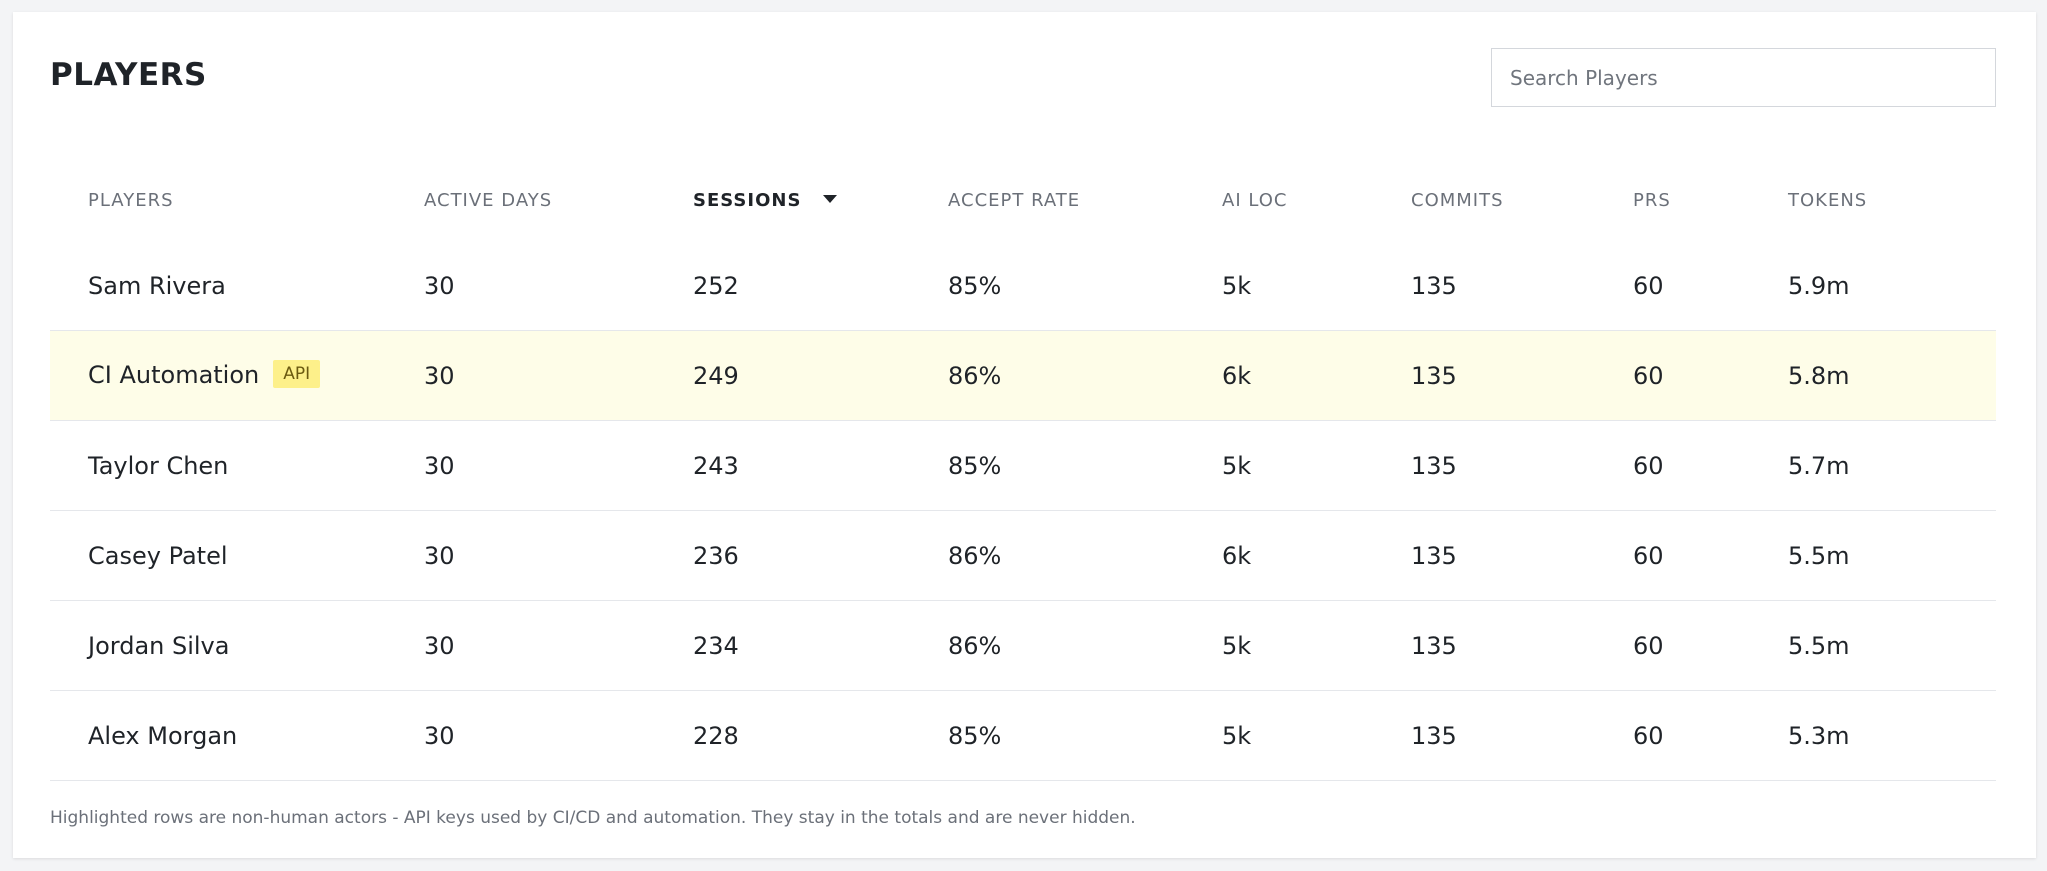  What do you see at coordinates (1255, 200) in the screenshot?
I see `column-header-ai-loc: AI LOC` at bounding box center [1255, 200].